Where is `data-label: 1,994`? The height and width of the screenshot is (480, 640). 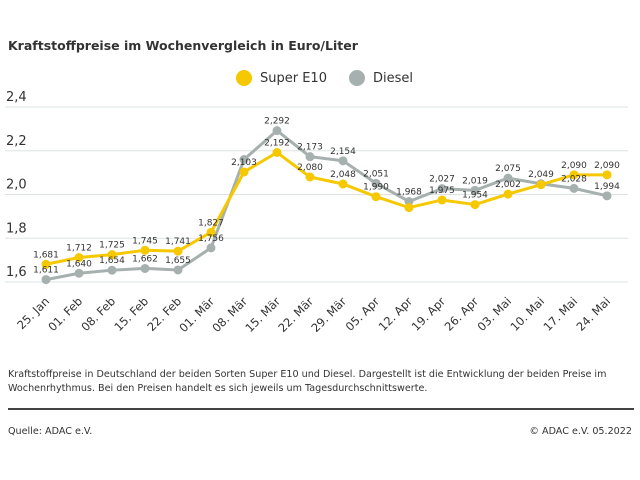 data-label: 1,994 is located at coordinates (607, 187).